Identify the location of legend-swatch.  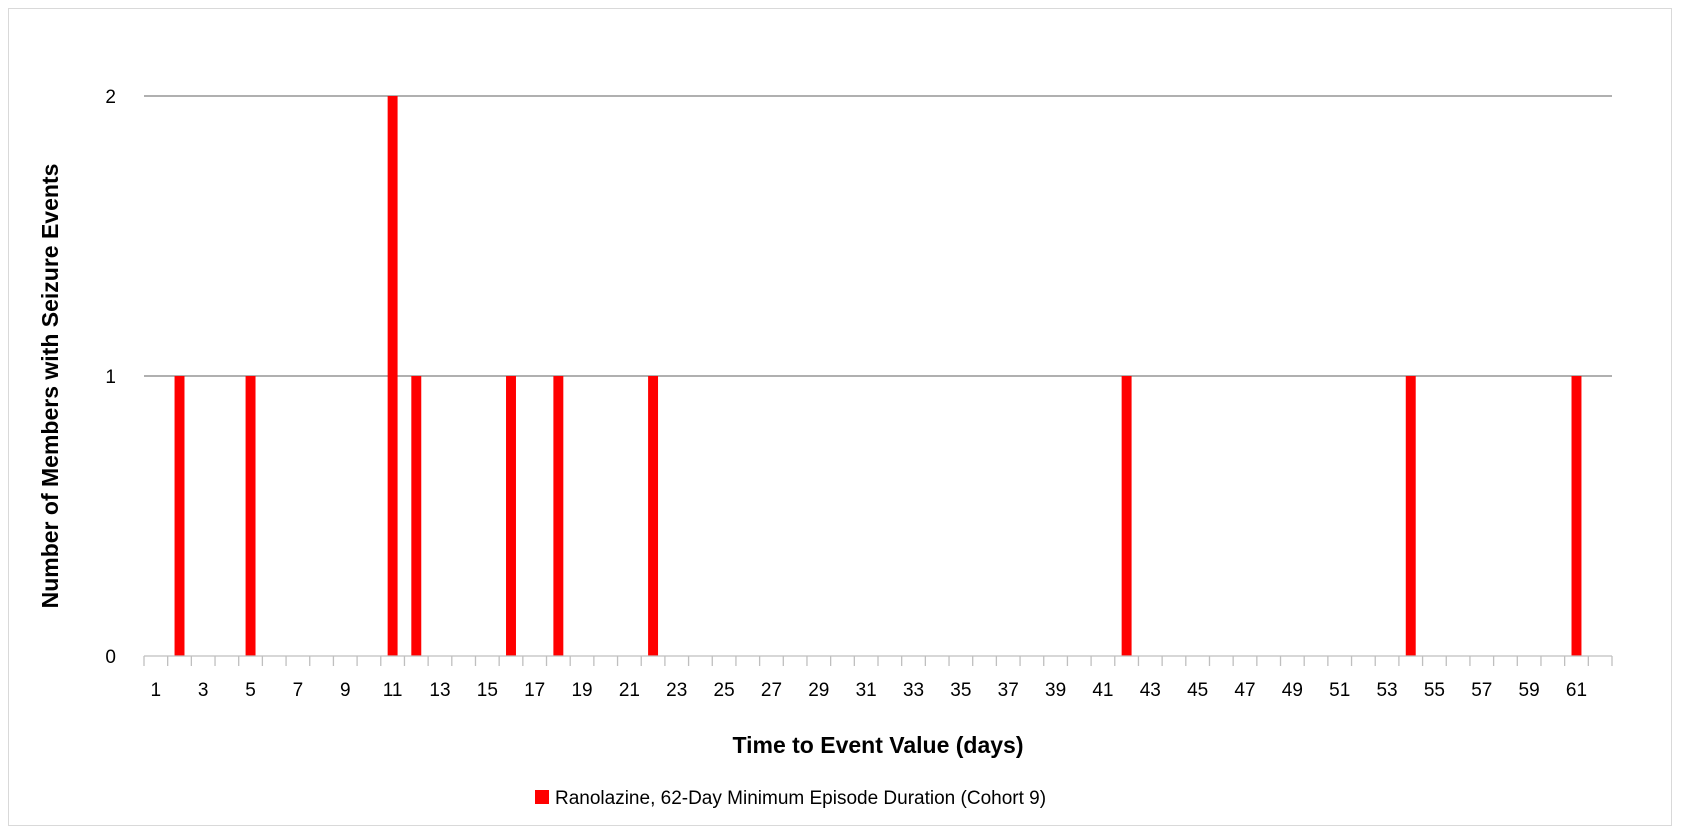
(542, 797).